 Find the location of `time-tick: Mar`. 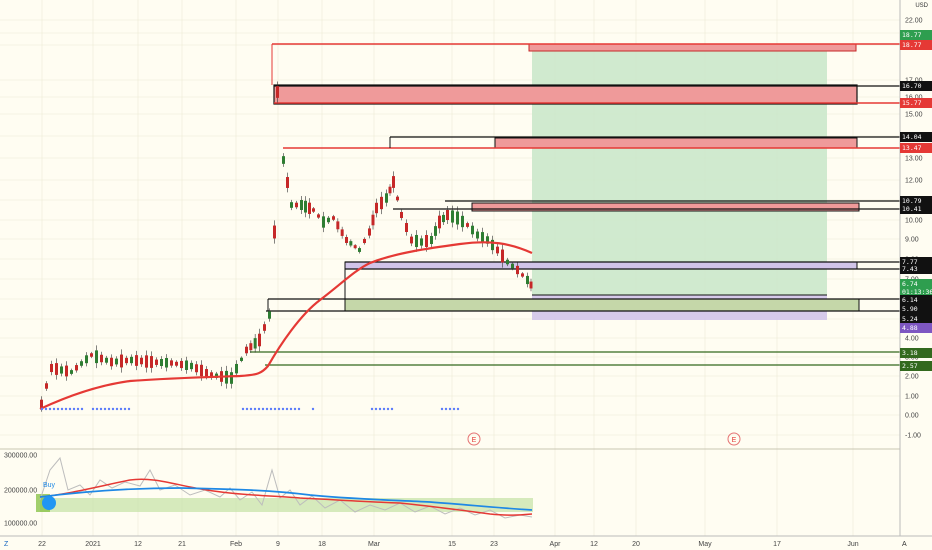

time-tick: Mar is located at coordinates (374, 544).